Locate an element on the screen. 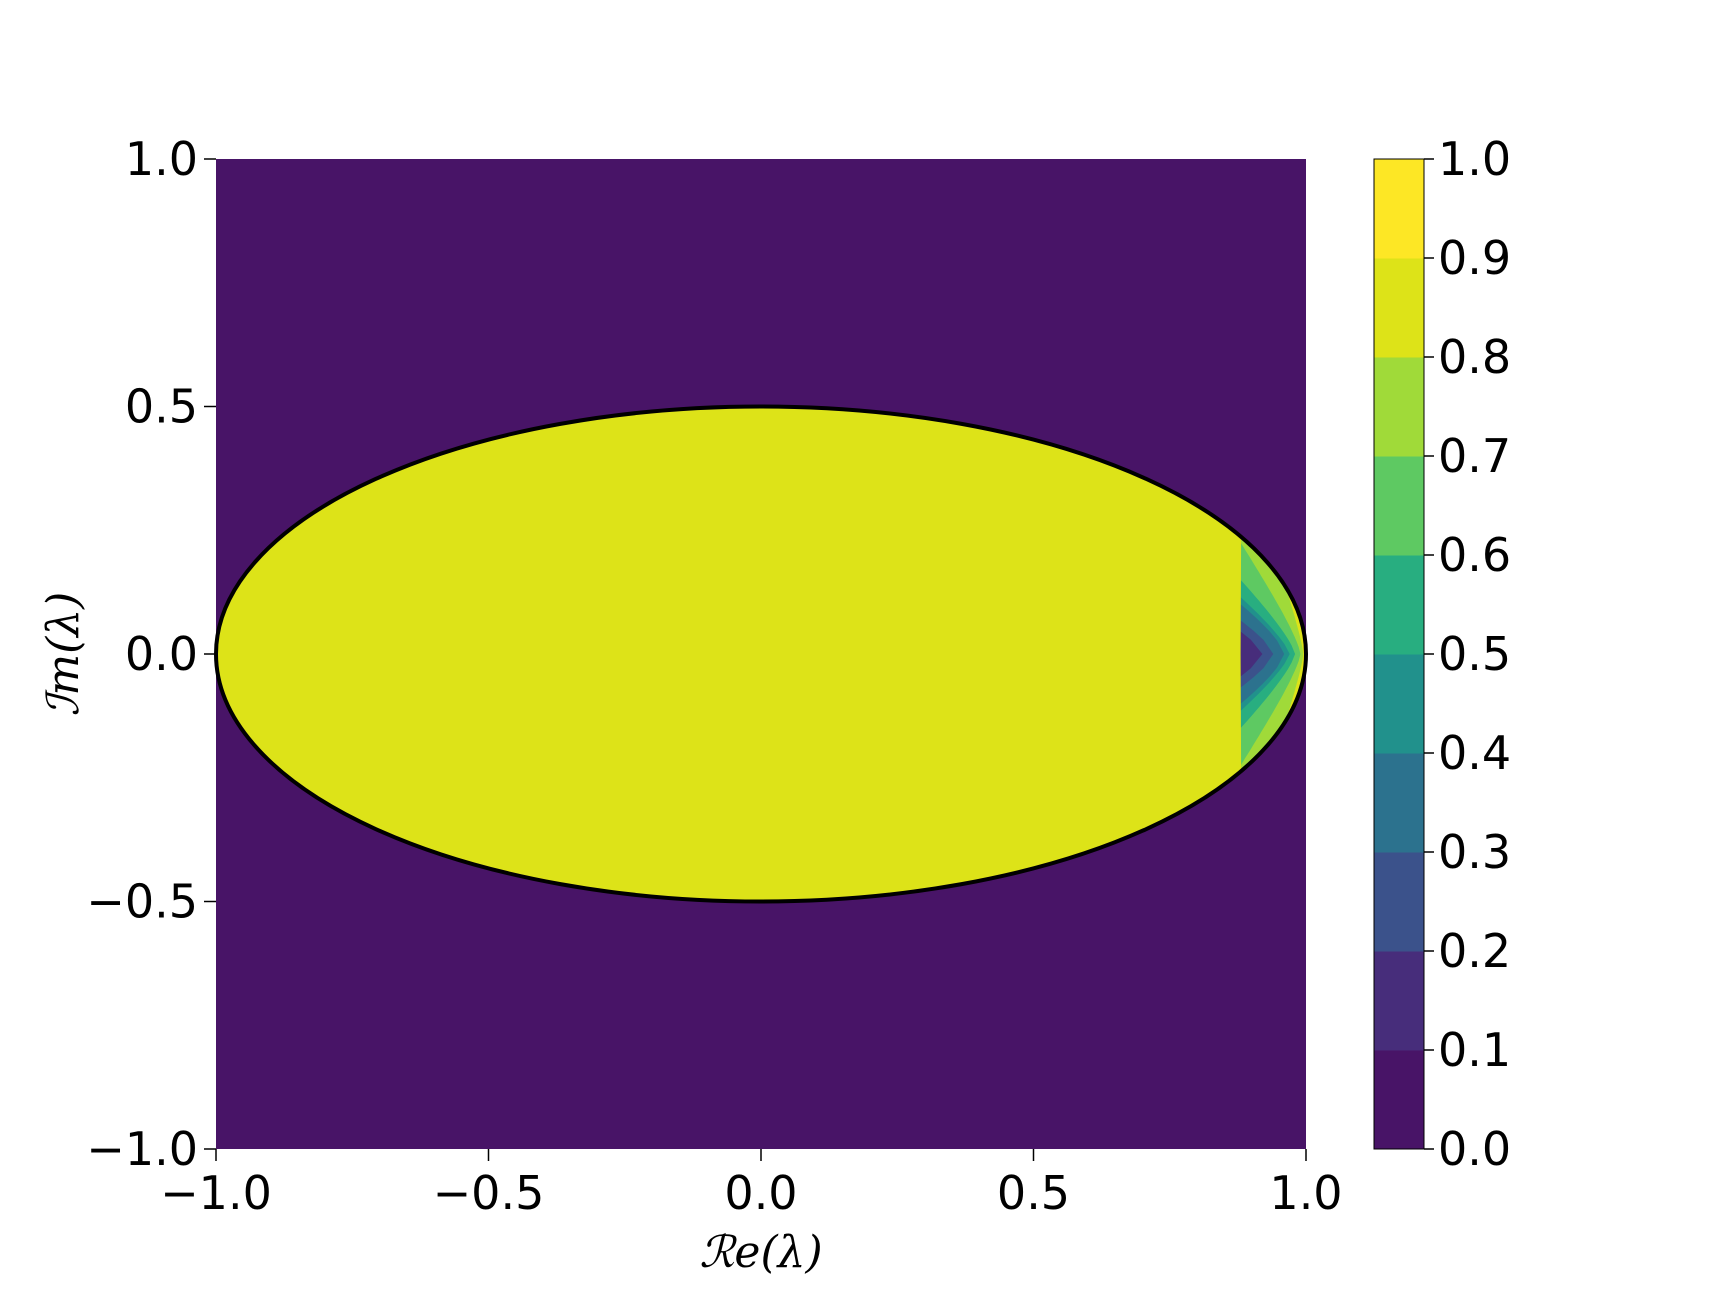 The height and width of the screenshot is (1296, 1728). colorbar-tick-label: 0.4 is located at coordinates (1474, 753).